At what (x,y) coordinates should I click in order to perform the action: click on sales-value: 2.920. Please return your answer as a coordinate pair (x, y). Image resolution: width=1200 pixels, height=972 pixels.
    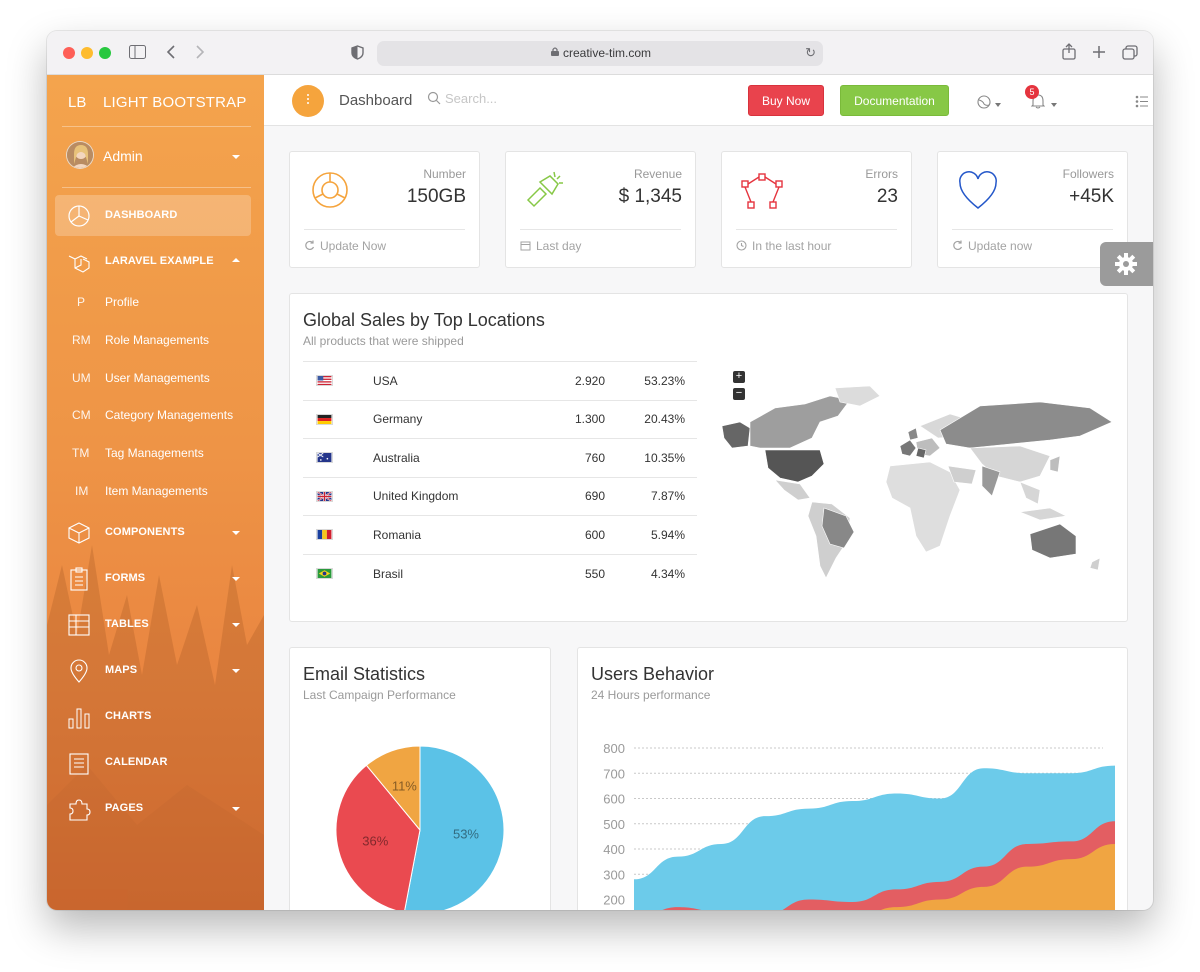
    Looking at the image, I should click on (560, 380).